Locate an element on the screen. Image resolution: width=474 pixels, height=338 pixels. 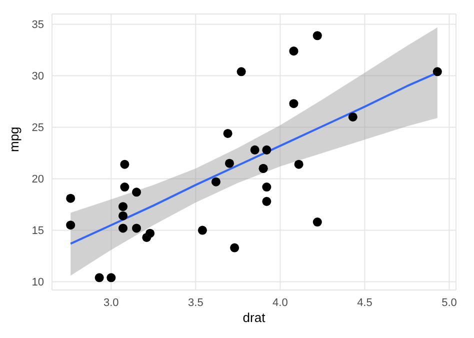
x-tick-label: 4.5 is located at coordinates (364, 302).